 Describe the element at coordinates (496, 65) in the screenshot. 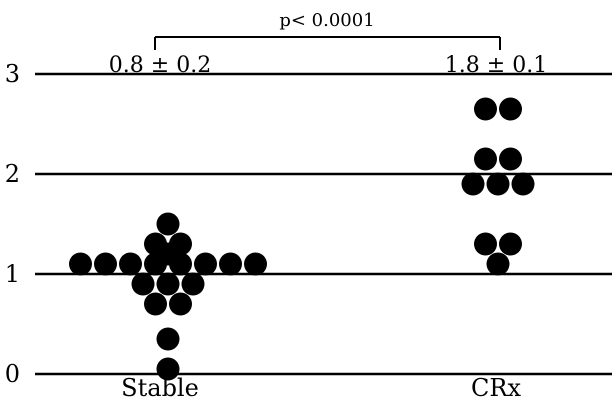

I see `crx-summary-label: 1.8 ± 0.1` at that location.